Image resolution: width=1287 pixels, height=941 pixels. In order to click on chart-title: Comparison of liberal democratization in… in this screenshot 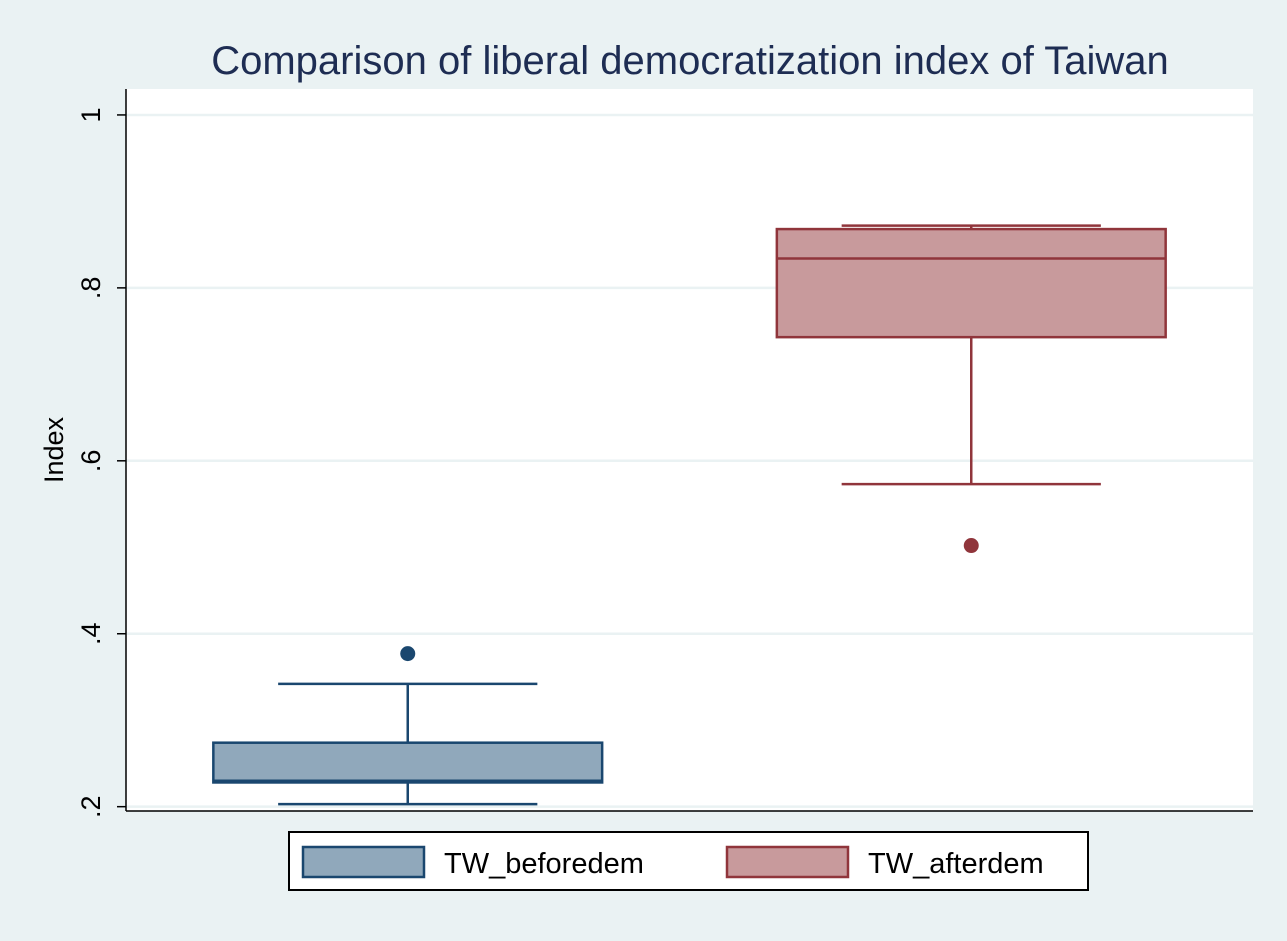, I will do `click(690, 61)`.